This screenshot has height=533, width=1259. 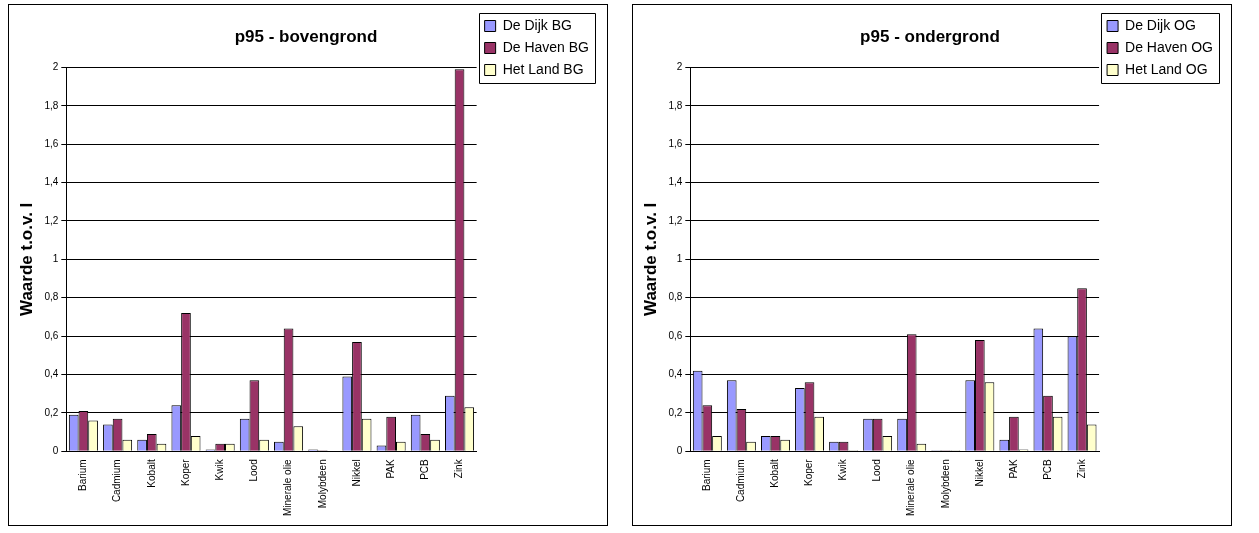 What do you see at coordinates (1166, 68) in the screenshot?
I see `legend-label: Het Land OG` at bounding box center [1166, 68].